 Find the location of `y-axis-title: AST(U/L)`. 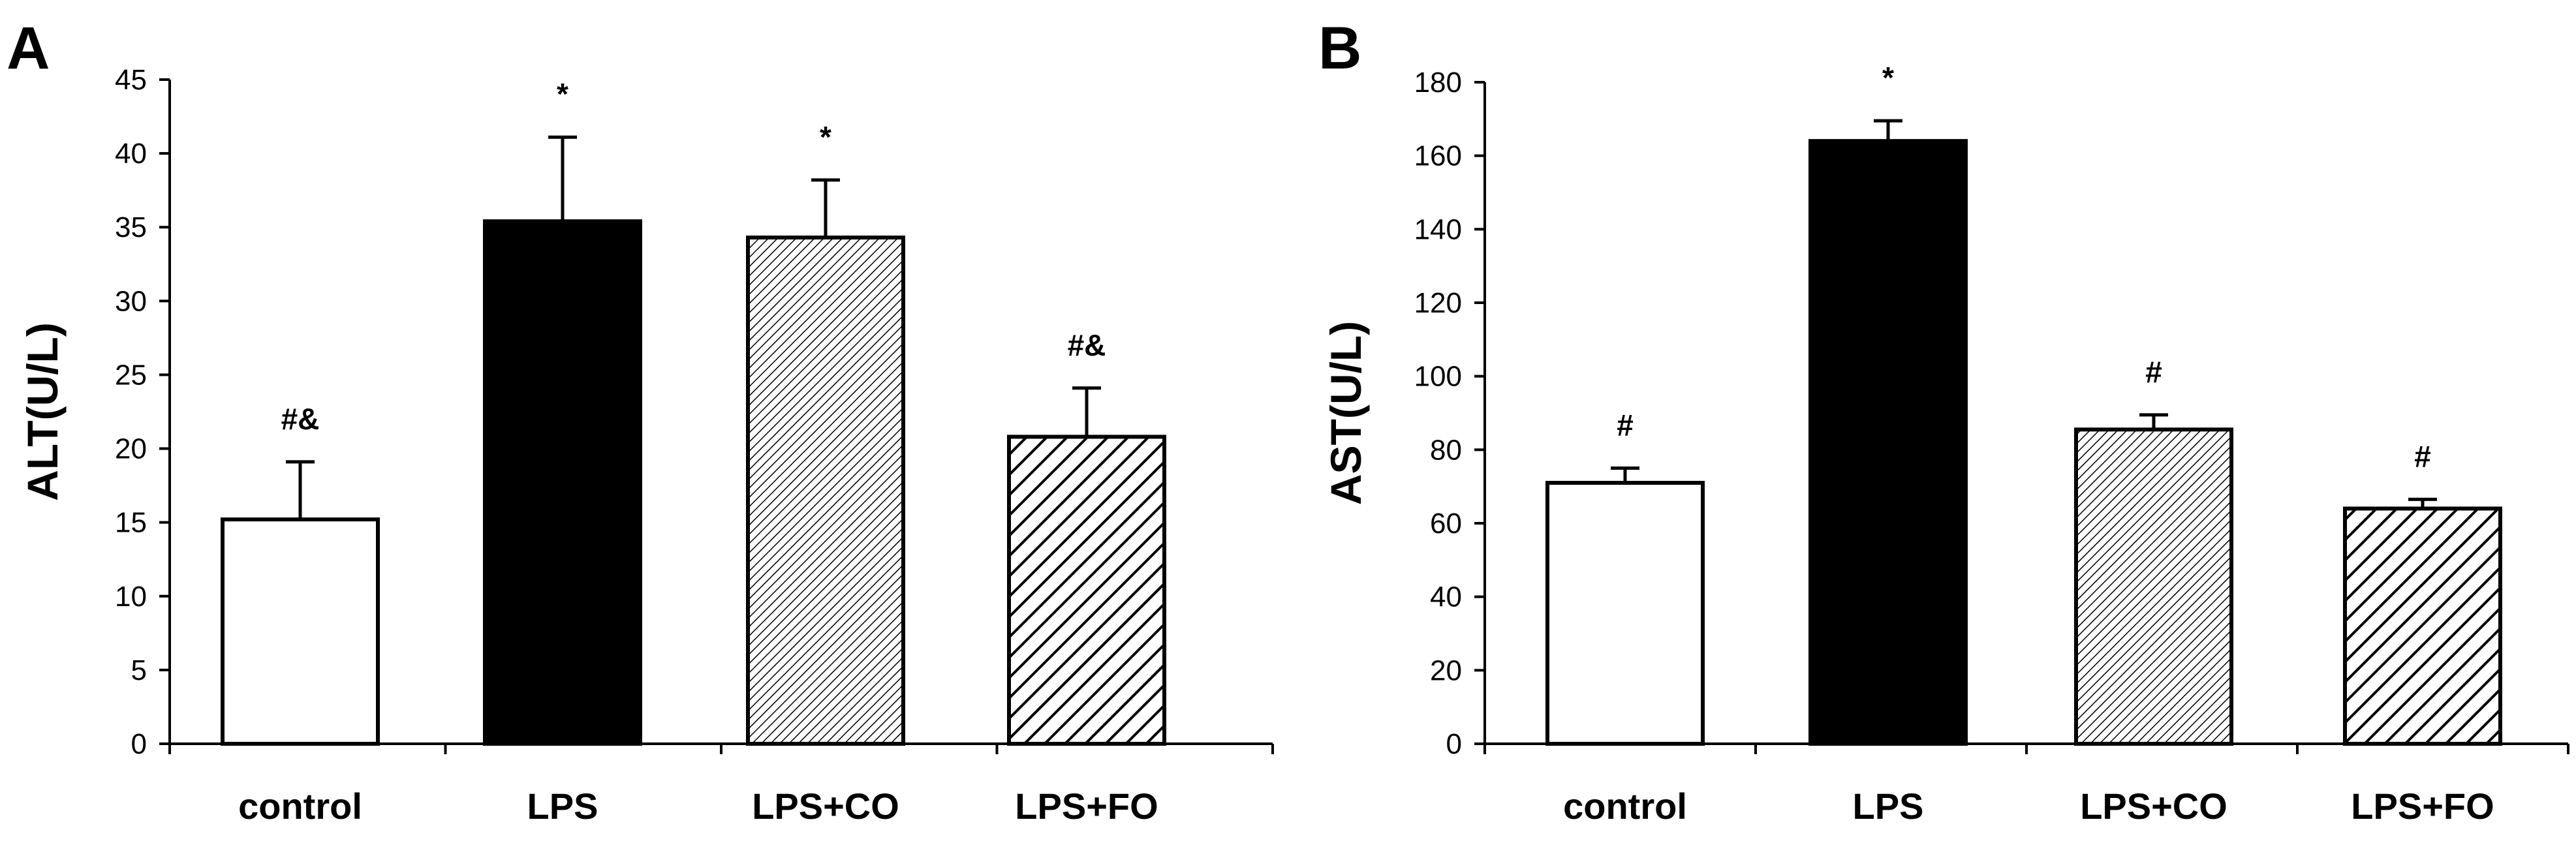

y-axis-title: AST(U/L) is located at coordinates (1346, 413).